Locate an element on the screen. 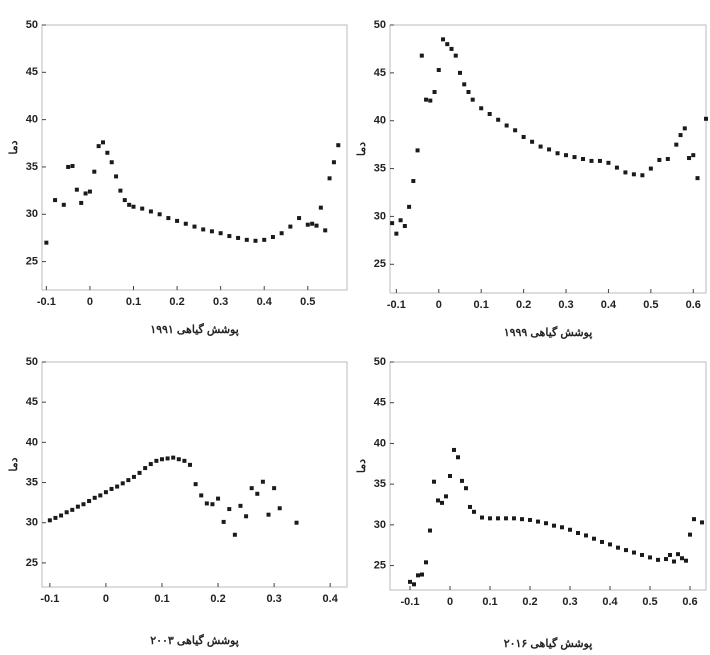 The image size is (710, 655). x-tick-label: 0.4 is located at coordinates (331, 599).